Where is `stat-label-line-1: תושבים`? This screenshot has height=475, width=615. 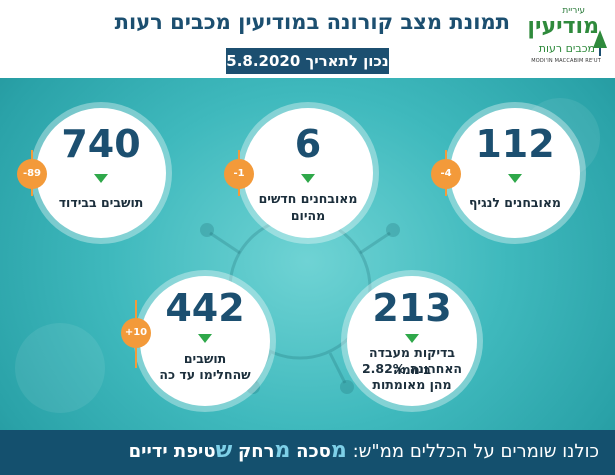
stat-label-line-1: תושבים is located at coordinates (205, 358).